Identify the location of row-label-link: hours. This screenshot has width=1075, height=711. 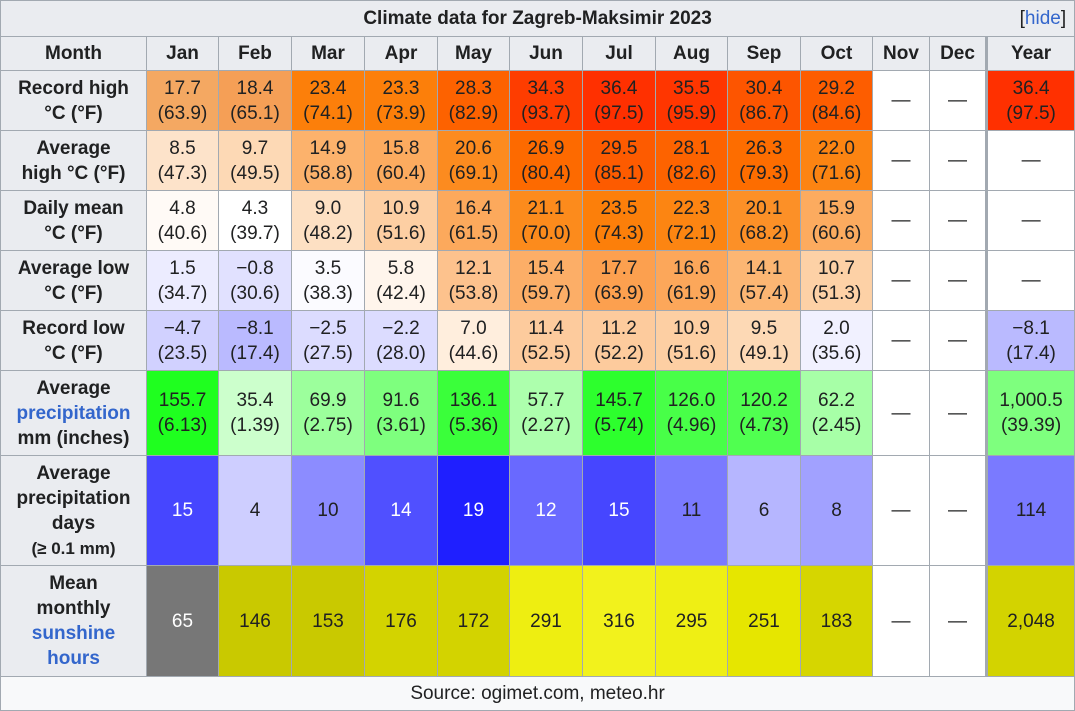
(73, 658).